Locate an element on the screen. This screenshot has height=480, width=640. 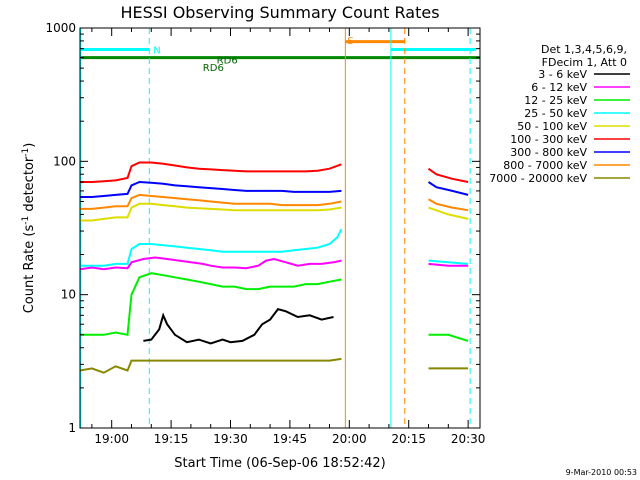
y-tick-label: 1 is located at coordinates (72, 428).